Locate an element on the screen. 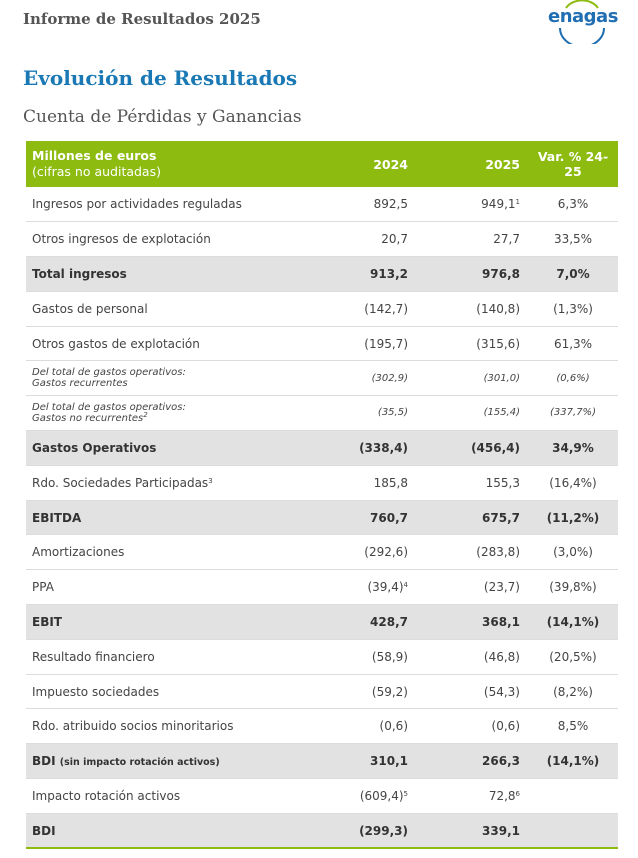  value-2024: (59,2) is located at coordinates (389, 691).